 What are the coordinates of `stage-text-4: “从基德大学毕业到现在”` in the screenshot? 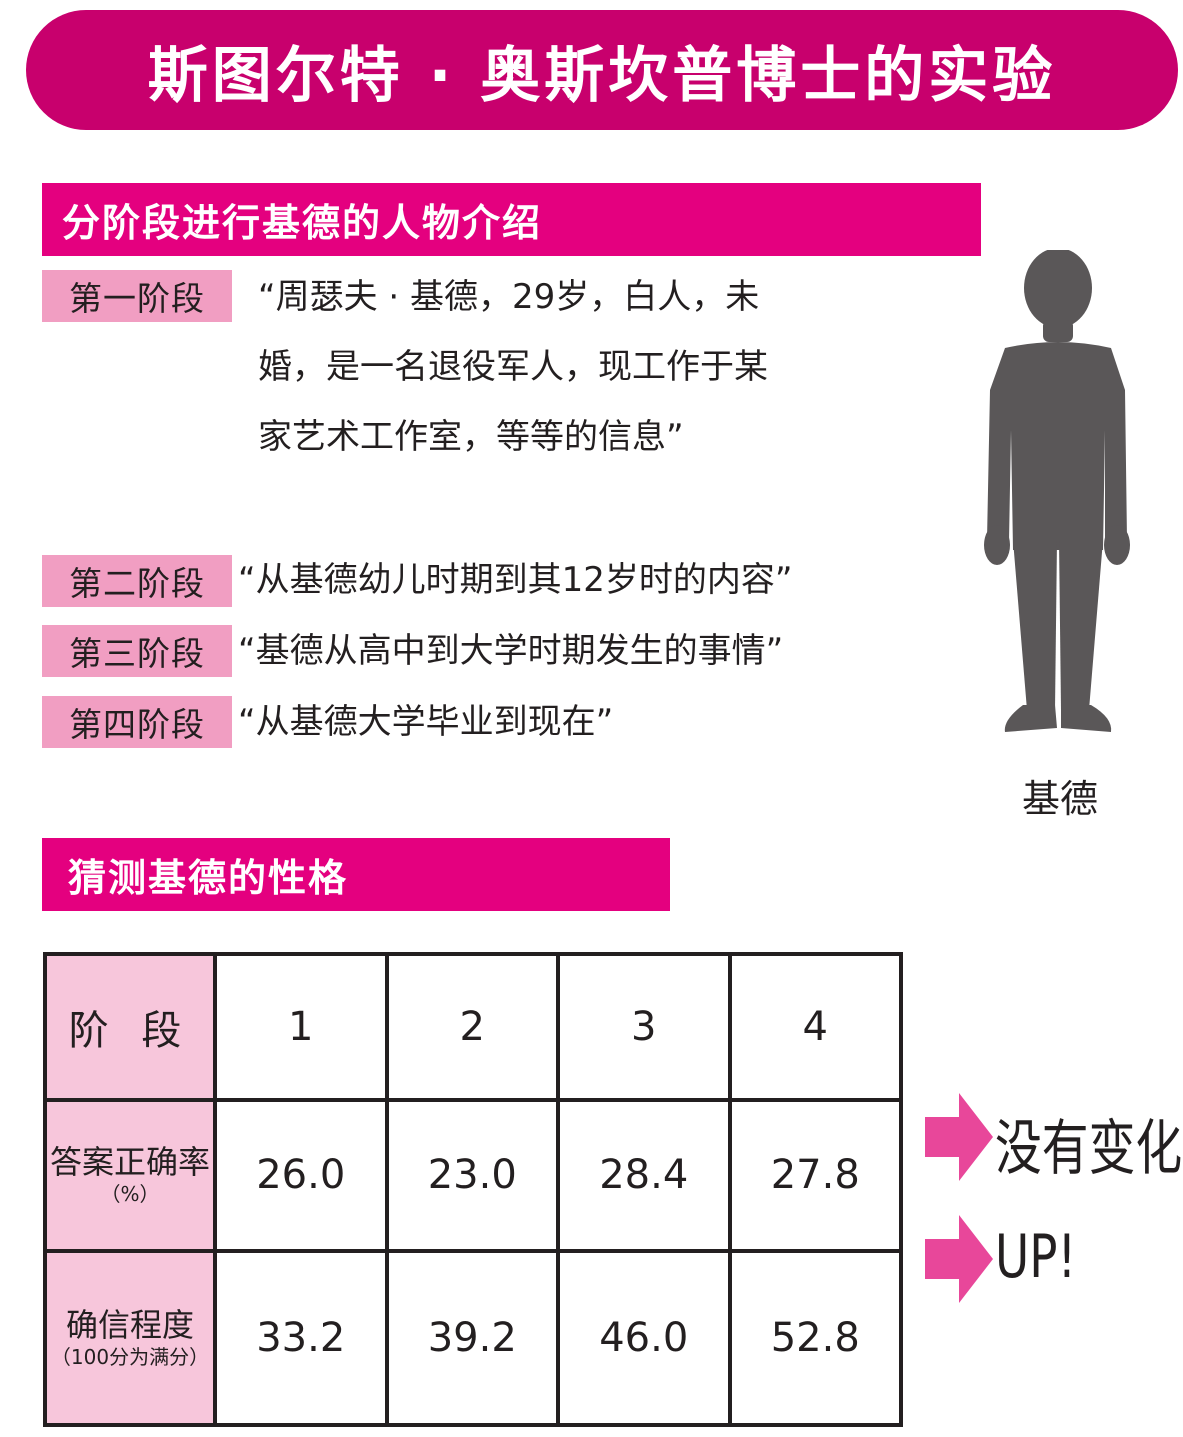 It's located at (426, 722).